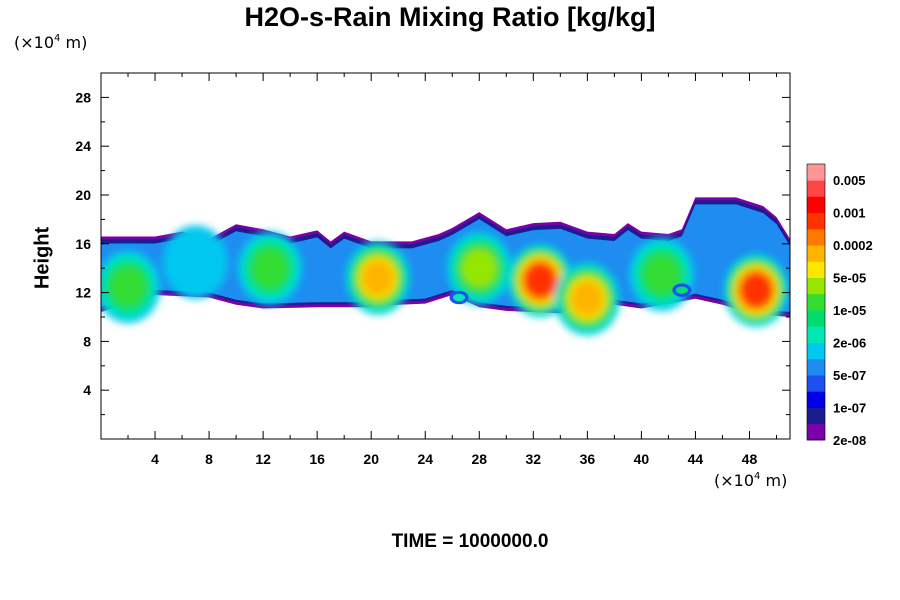 This screenshot has width=900, height=600. I want to click on x-unit-suffix: m), so click(774, 480).